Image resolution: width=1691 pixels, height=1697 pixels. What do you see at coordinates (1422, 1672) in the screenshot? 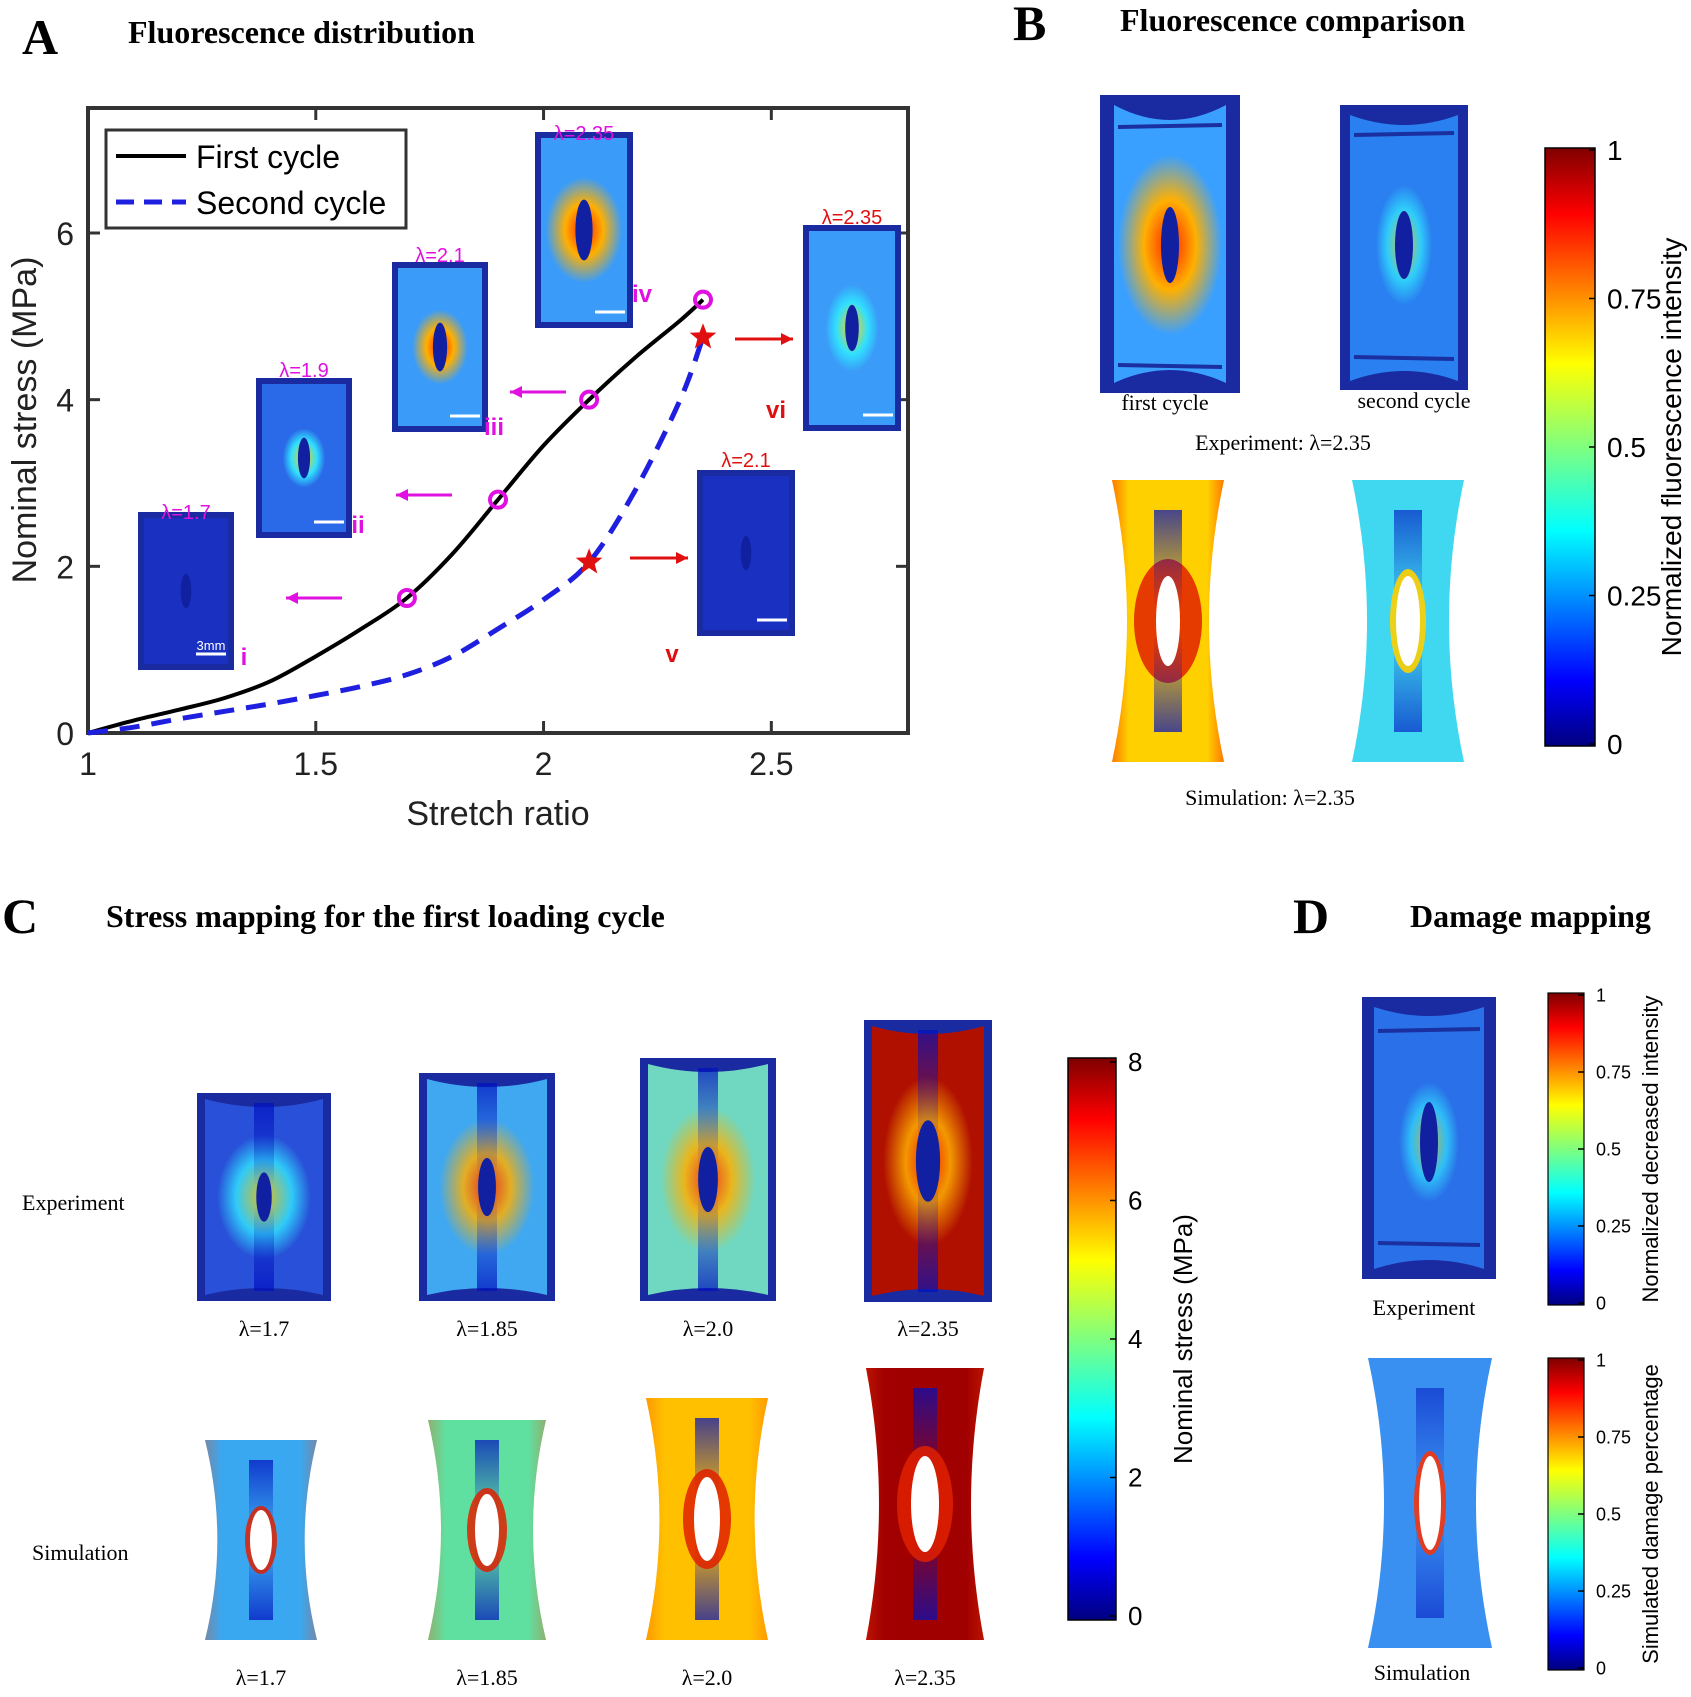
I see `damage-simulation-label: Simulation` at bounding box center [1422, 1672].